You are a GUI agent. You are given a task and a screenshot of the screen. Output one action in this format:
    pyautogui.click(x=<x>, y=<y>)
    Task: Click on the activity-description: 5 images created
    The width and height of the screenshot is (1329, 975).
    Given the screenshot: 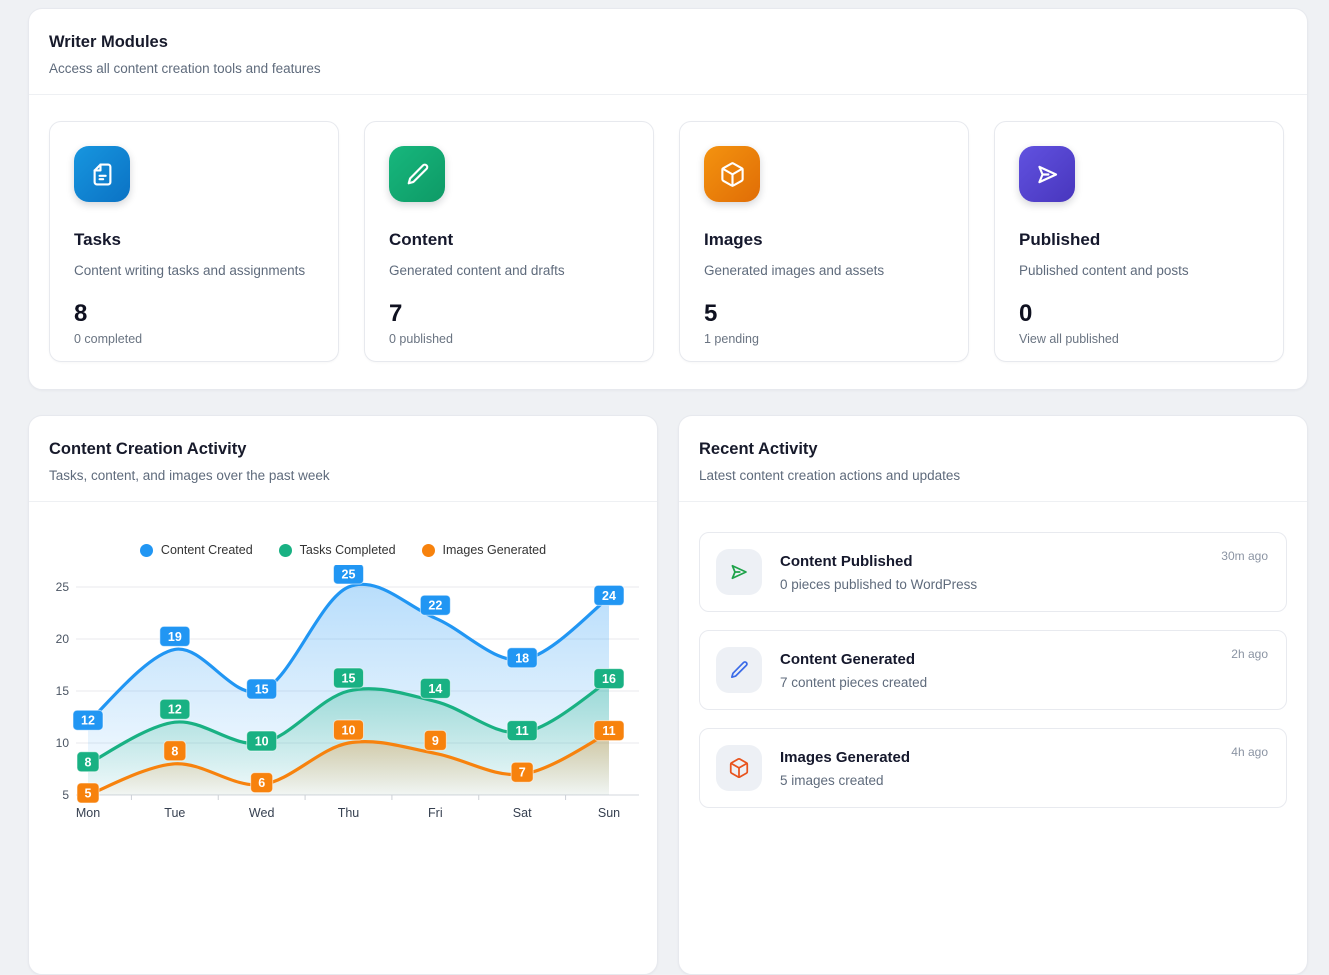 What is the action you would take?
    pyautogui.click(x=832, y=780)
    